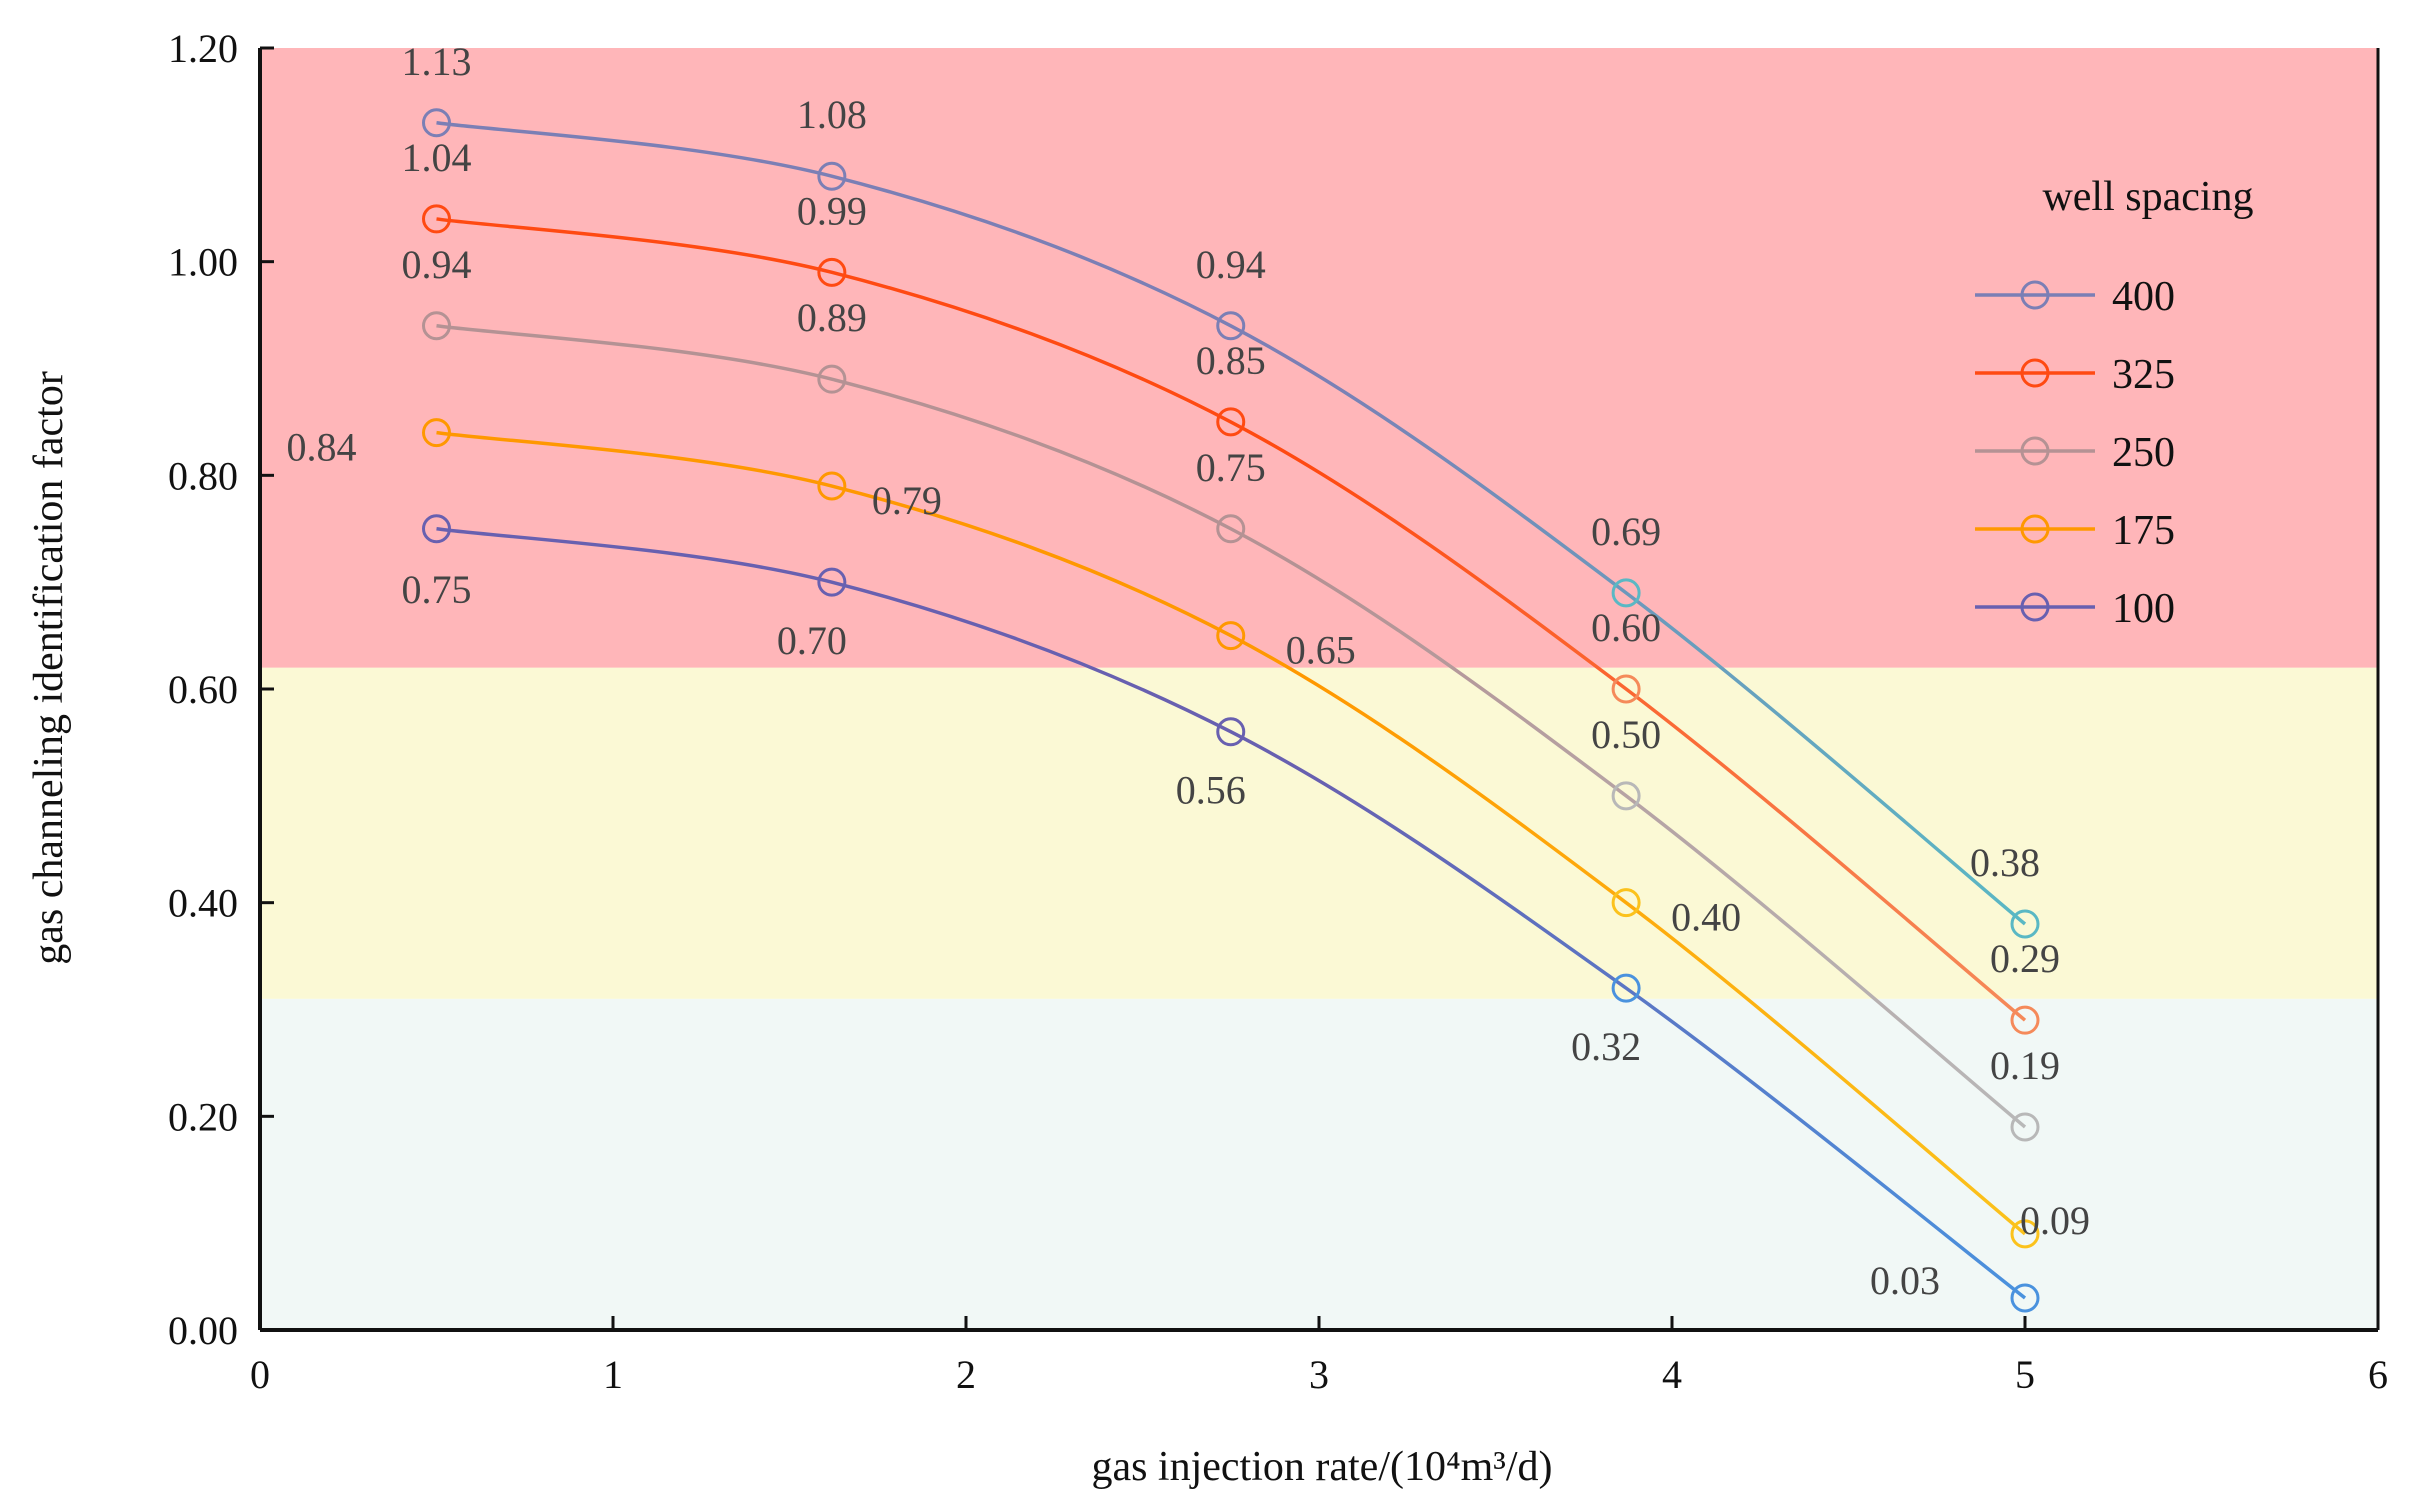 Image resolution: width=2410 pixels, height=1505 pixels. Describe the element at coordinates (2143, 297) in the screenshot. I see `legend-label-400: 400` at that location.